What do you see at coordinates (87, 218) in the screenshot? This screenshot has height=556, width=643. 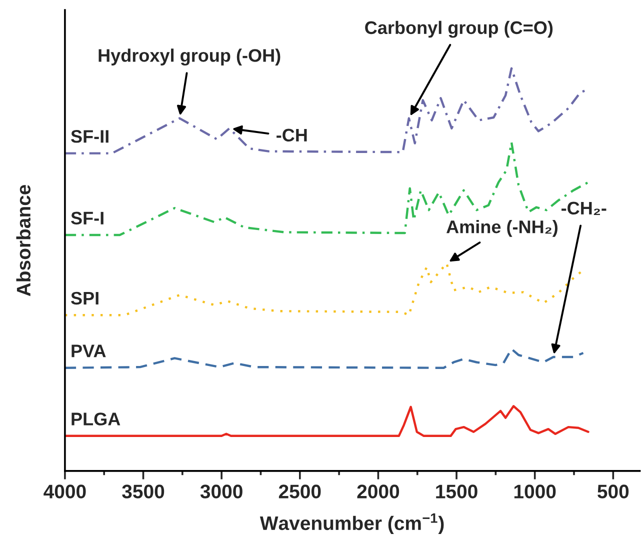 I see `series-label: SF-I` at bounding box center [87, 218].